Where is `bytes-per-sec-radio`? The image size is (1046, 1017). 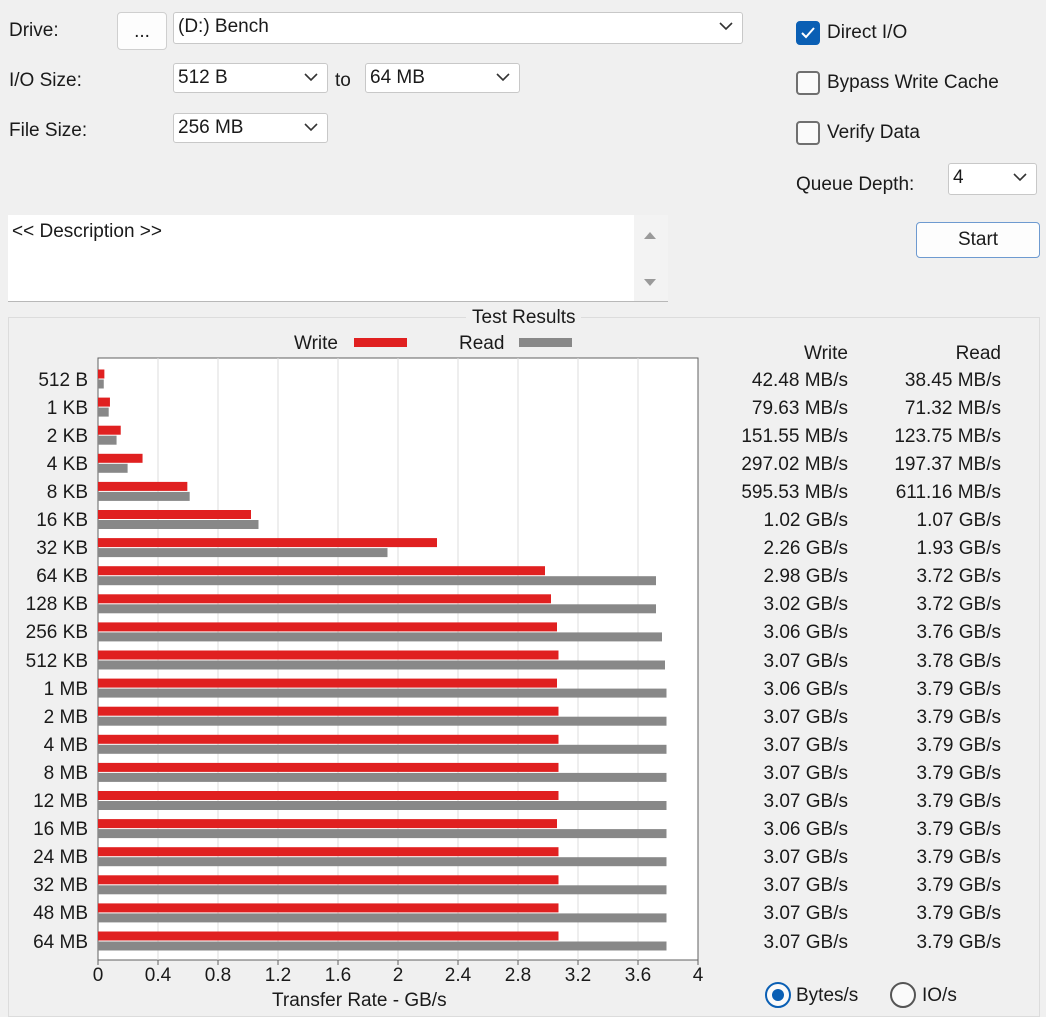
bytes-per-sec-radio is located at coordinates (778, 995).